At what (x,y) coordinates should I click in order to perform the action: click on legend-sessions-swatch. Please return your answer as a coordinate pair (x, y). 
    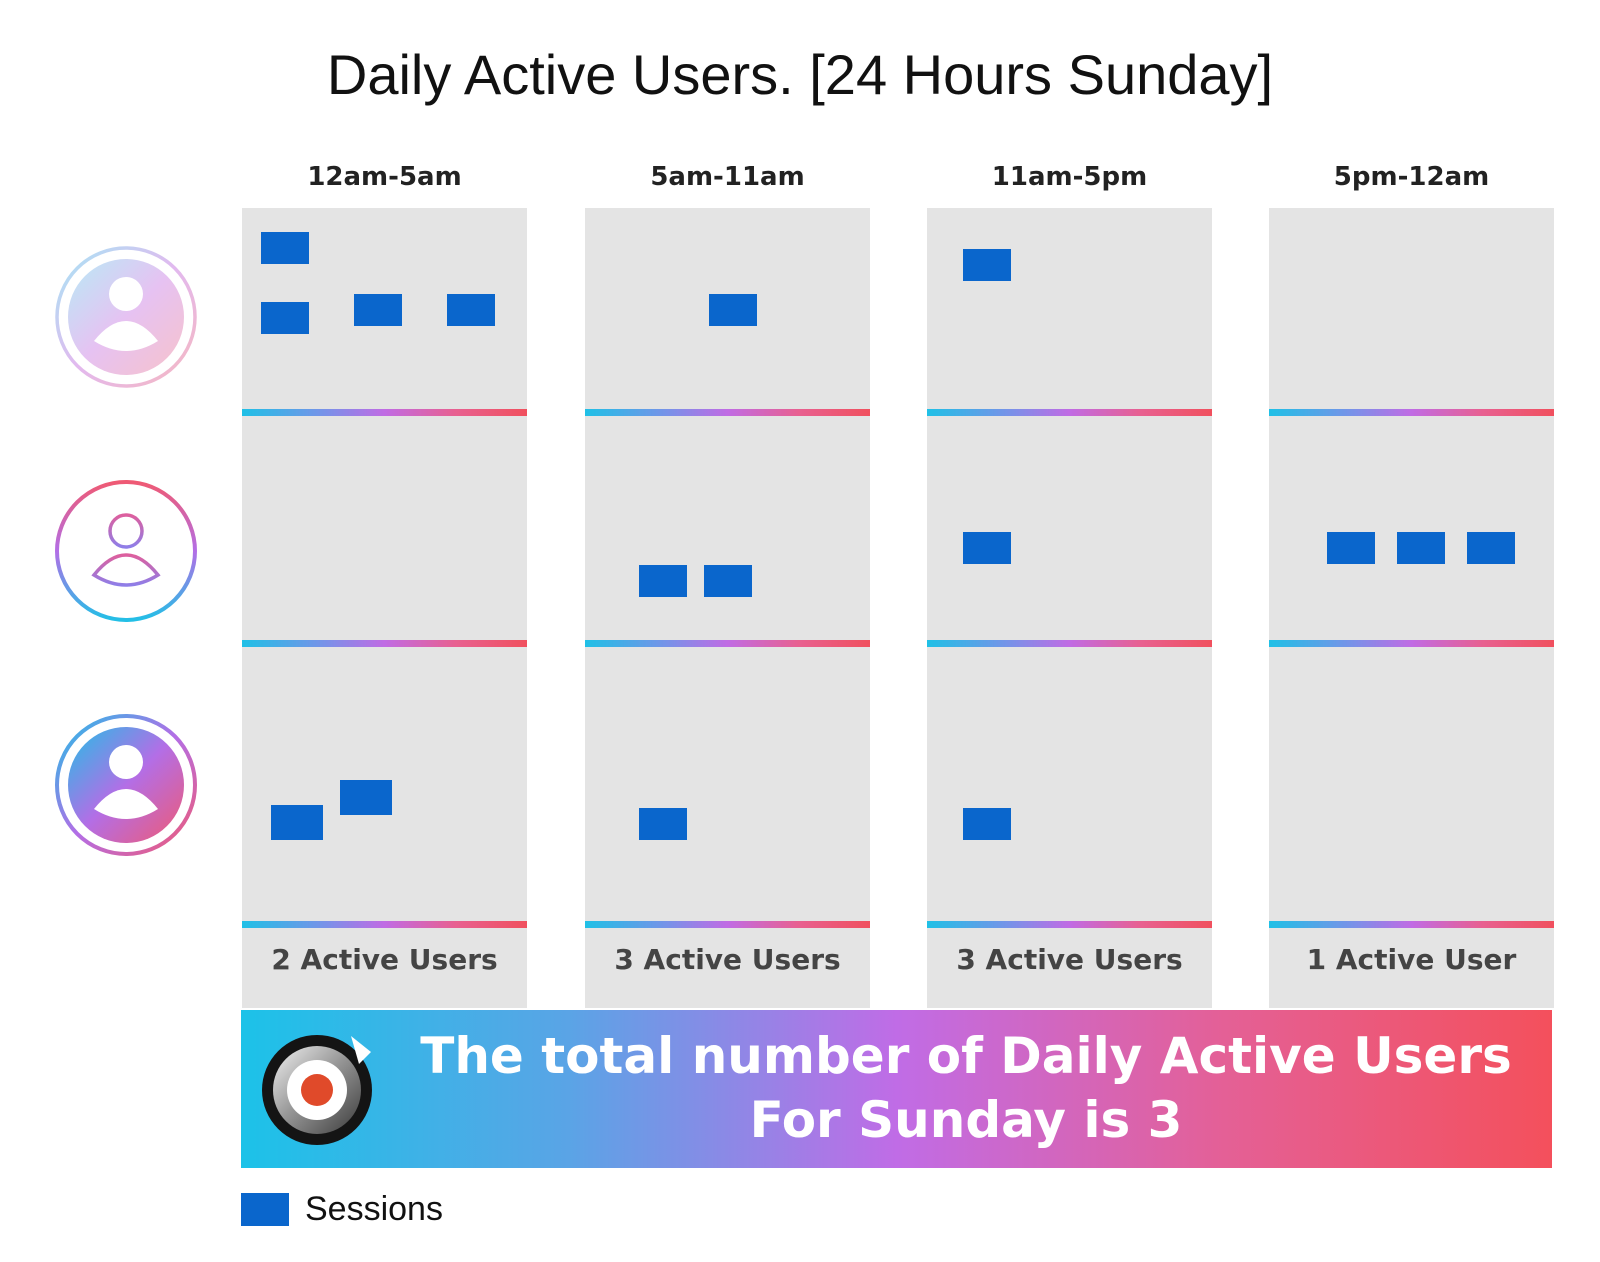
    Looking at the image, I should click on (265, 1209).